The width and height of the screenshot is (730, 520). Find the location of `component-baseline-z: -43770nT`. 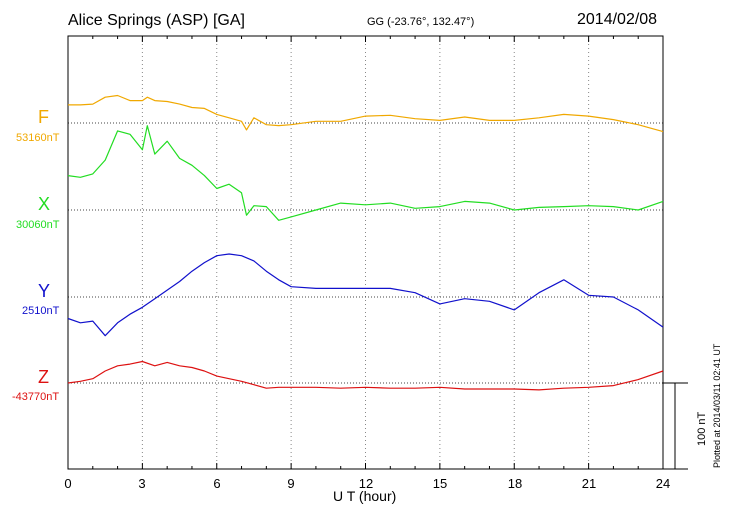

component-baseline-z: -43770nT is located at coordinates (36, 397).